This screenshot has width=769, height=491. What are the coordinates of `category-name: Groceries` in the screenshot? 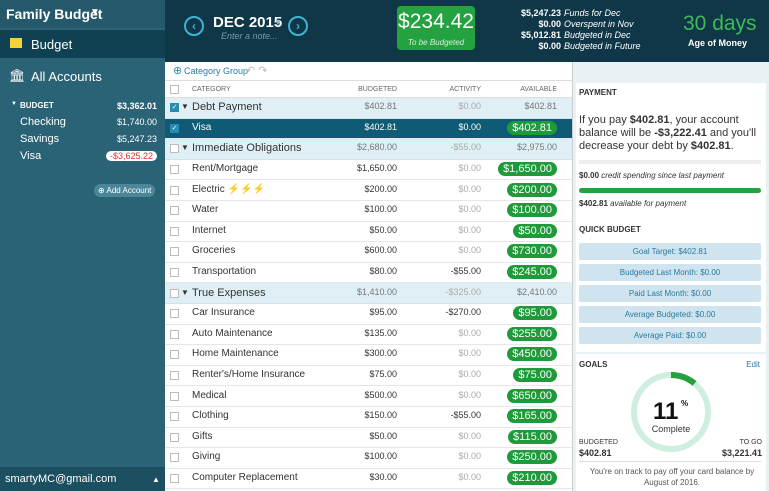 It's located at (214, 251).